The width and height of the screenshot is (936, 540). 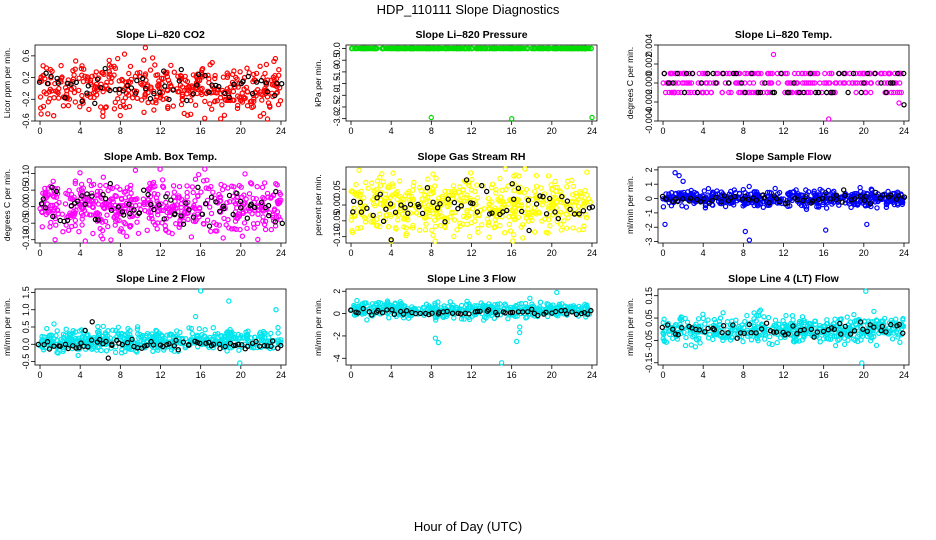 I want to click on x-tick-label: 20, so click(x=241, y=131).